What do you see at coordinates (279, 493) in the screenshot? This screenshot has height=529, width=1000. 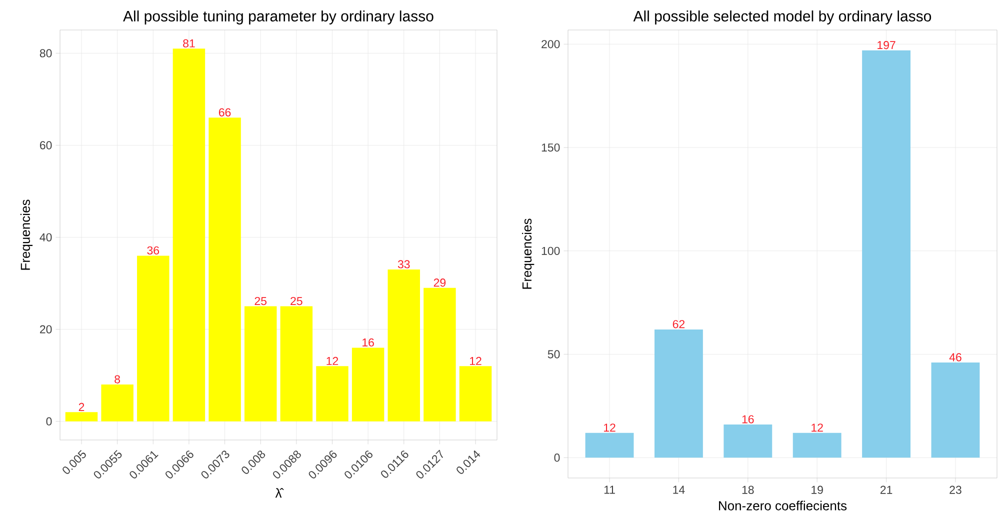 I see `x-axis-title: λ̂` at bounding box center [279, 493].